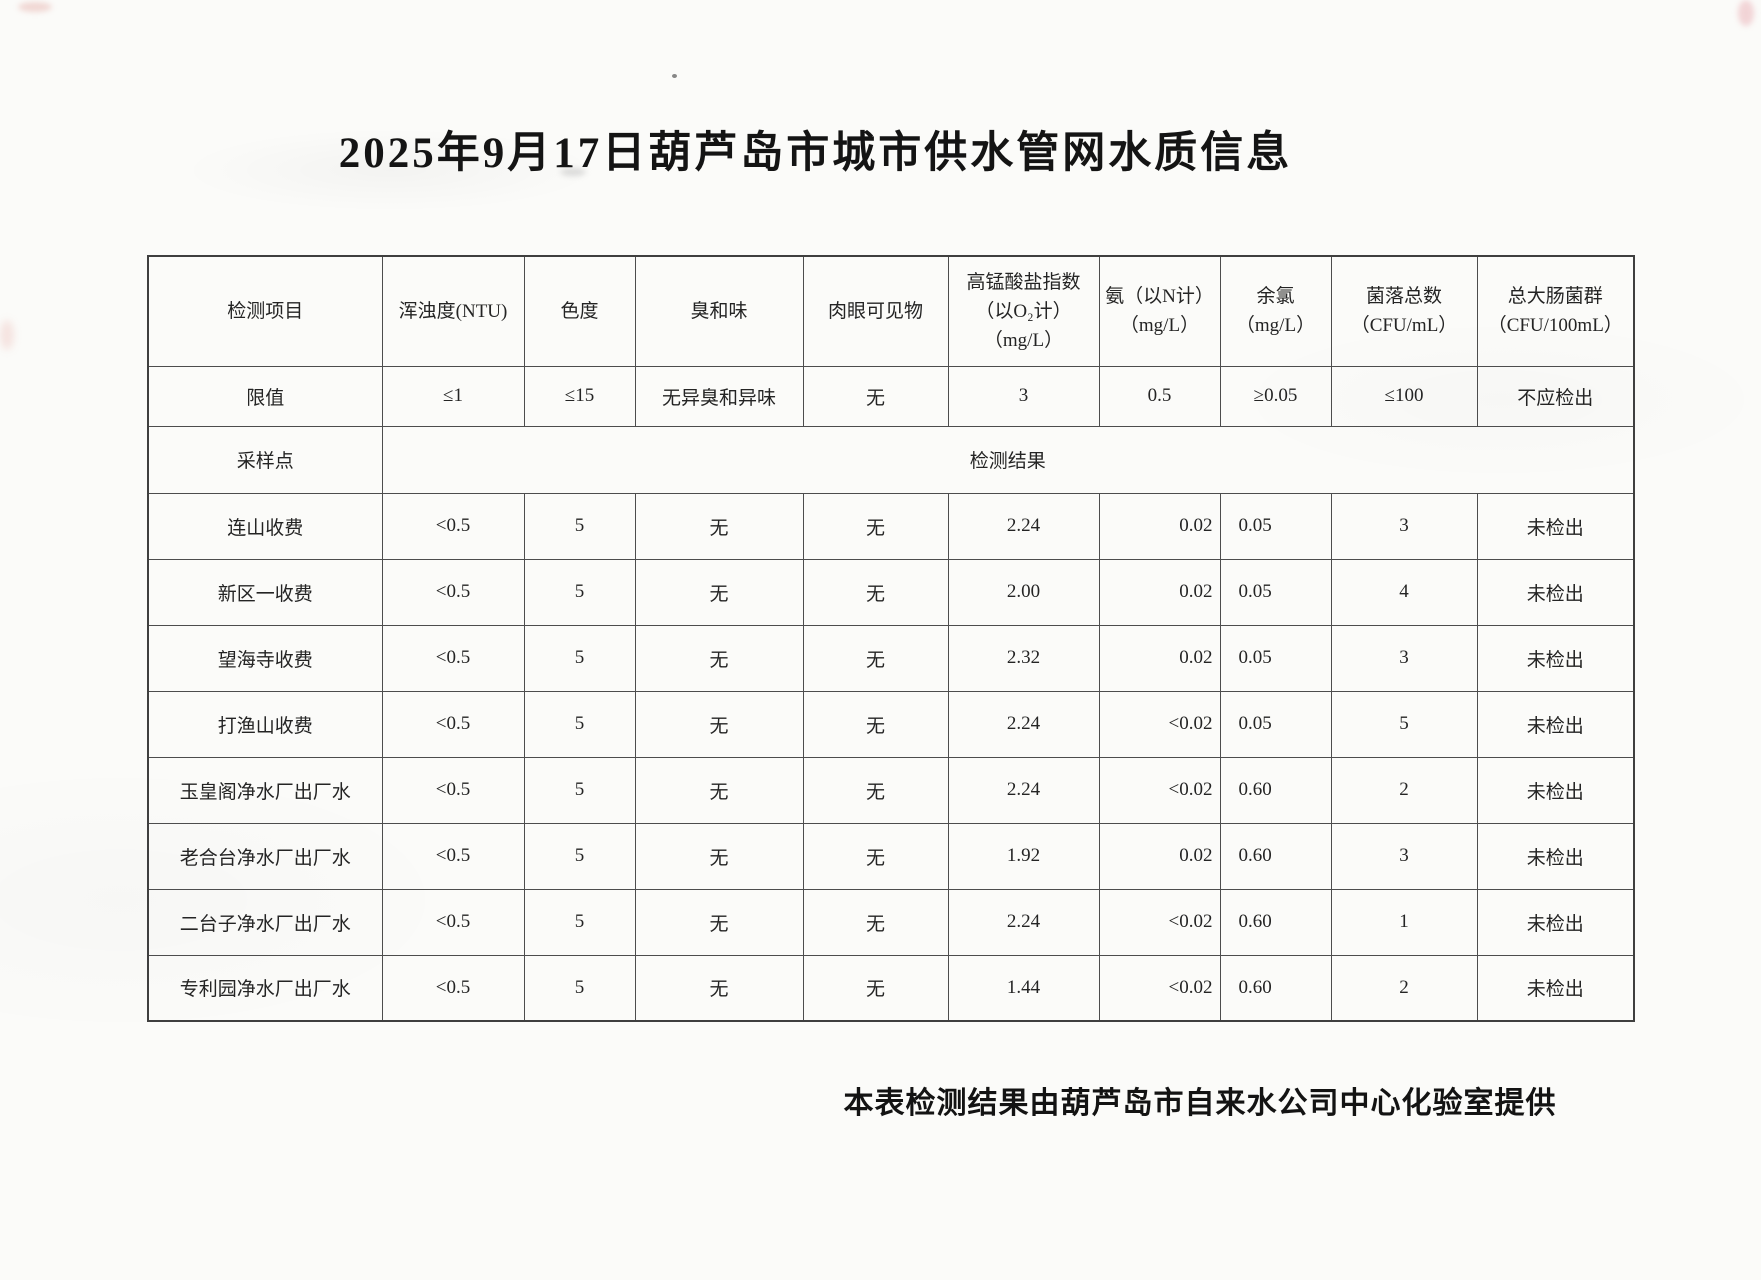 The height and width of the screenshot is (1280, 1761). Describe the element at coordinates (1404, 922) in the screenshot. I see `result-value: 1` at that location.